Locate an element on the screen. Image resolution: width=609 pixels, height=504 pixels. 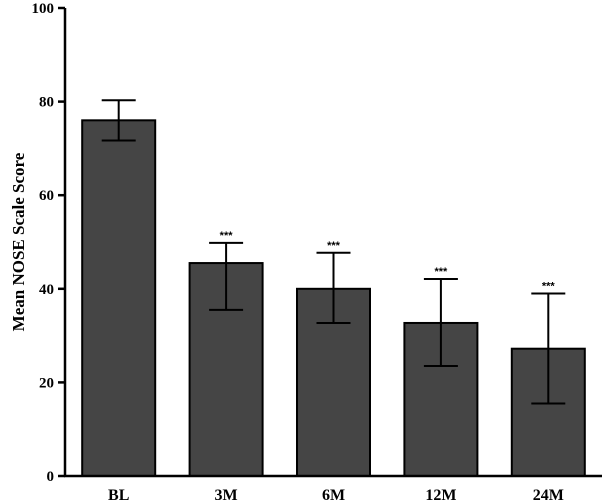
y-tick-label: 100 is located at coordinates (43, 9).